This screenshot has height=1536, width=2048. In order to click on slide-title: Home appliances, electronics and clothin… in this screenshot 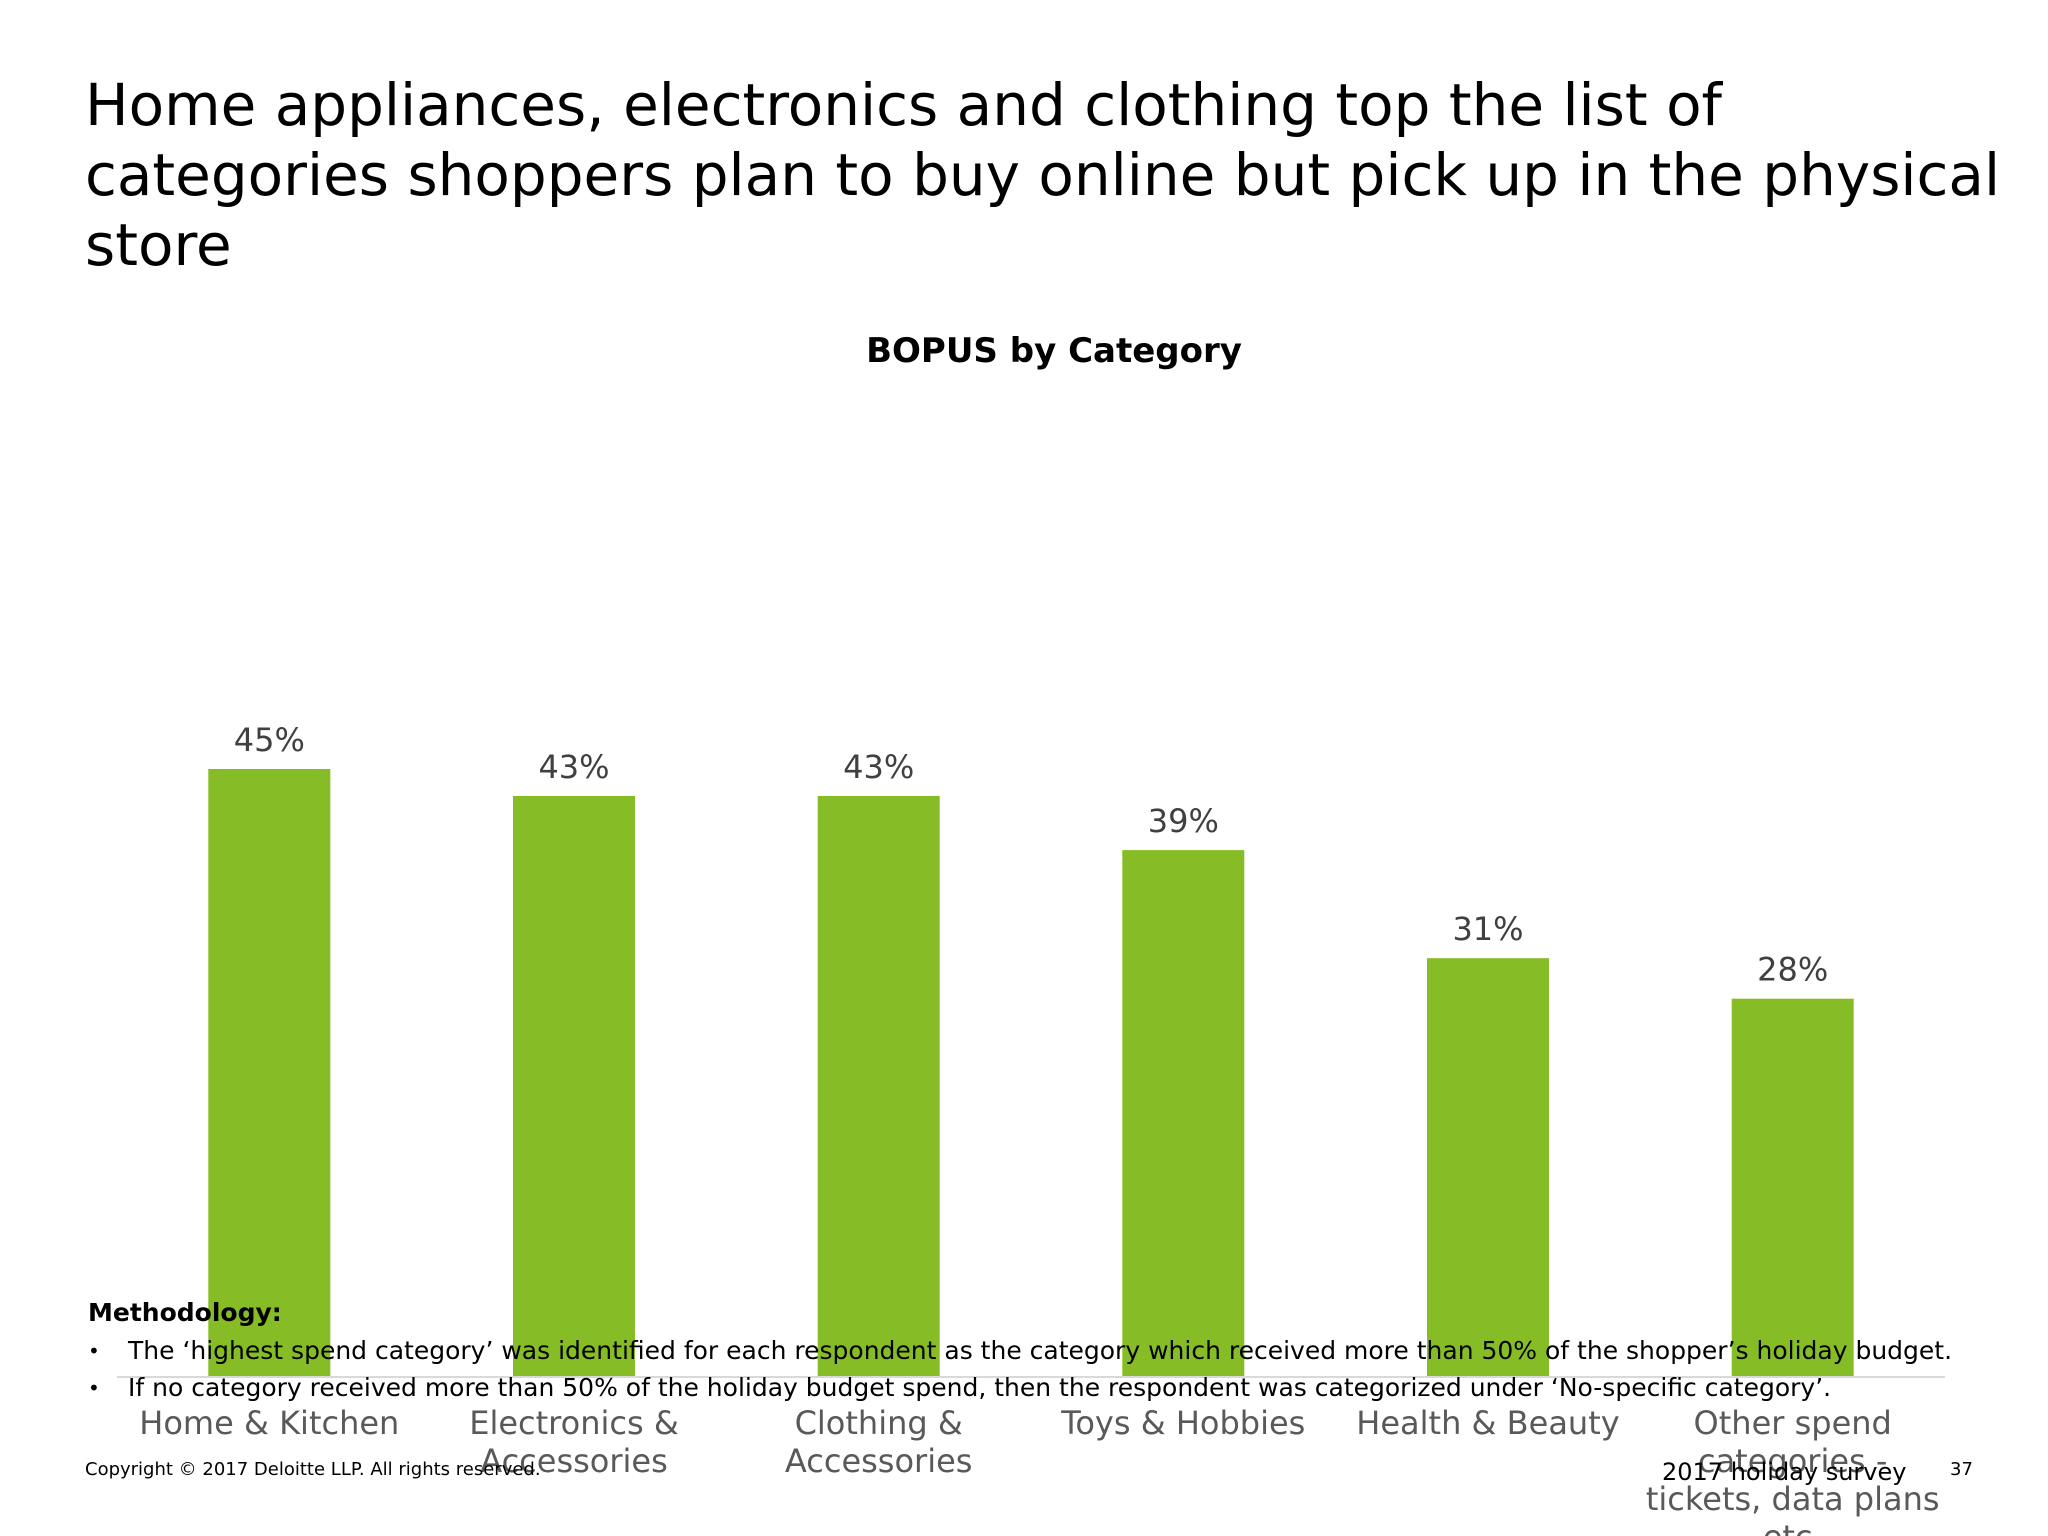, I will do `click(1043, 175)`.